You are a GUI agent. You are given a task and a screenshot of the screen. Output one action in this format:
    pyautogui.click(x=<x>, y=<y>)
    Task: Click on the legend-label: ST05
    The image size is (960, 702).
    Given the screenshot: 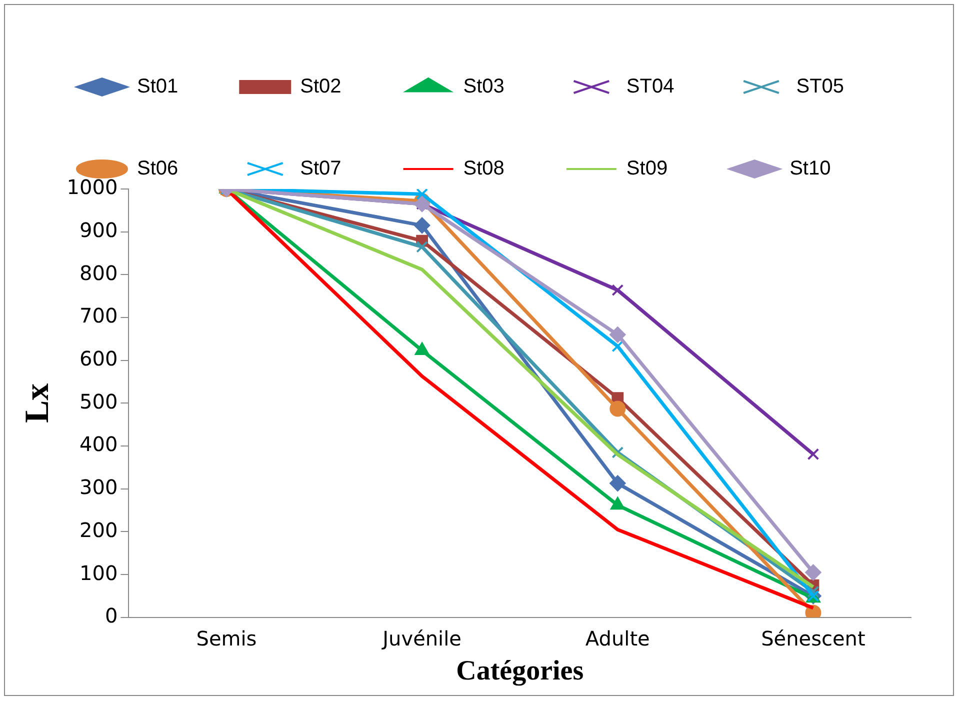 What is the action you would take?
    pyautogui.click(x=820, y=87)
    